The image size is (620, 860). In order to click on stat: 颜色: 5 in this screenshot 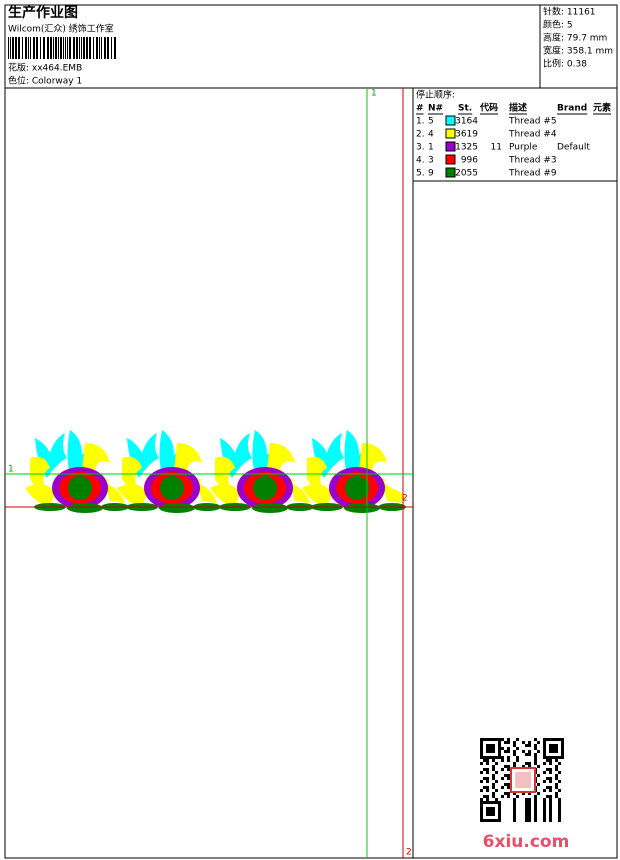, I will do `click(558, 25)`.